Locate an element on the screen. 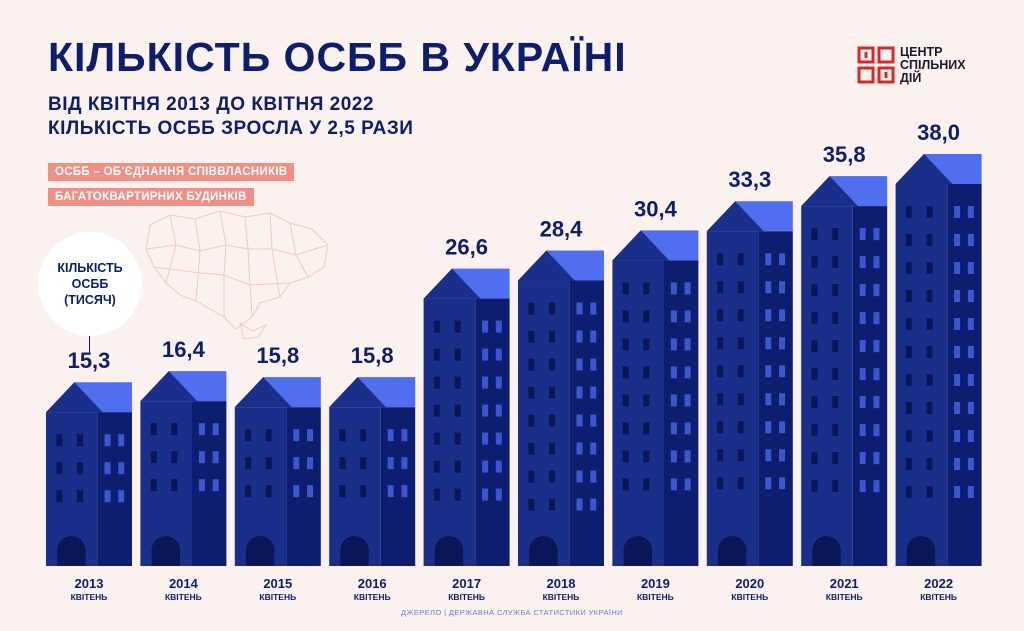  subtitle-line-2: КІЛЬКІСТЬ ОСББ ЗРОСЛА У 2,5 РАЗИ is located at coordinates (328, 129).